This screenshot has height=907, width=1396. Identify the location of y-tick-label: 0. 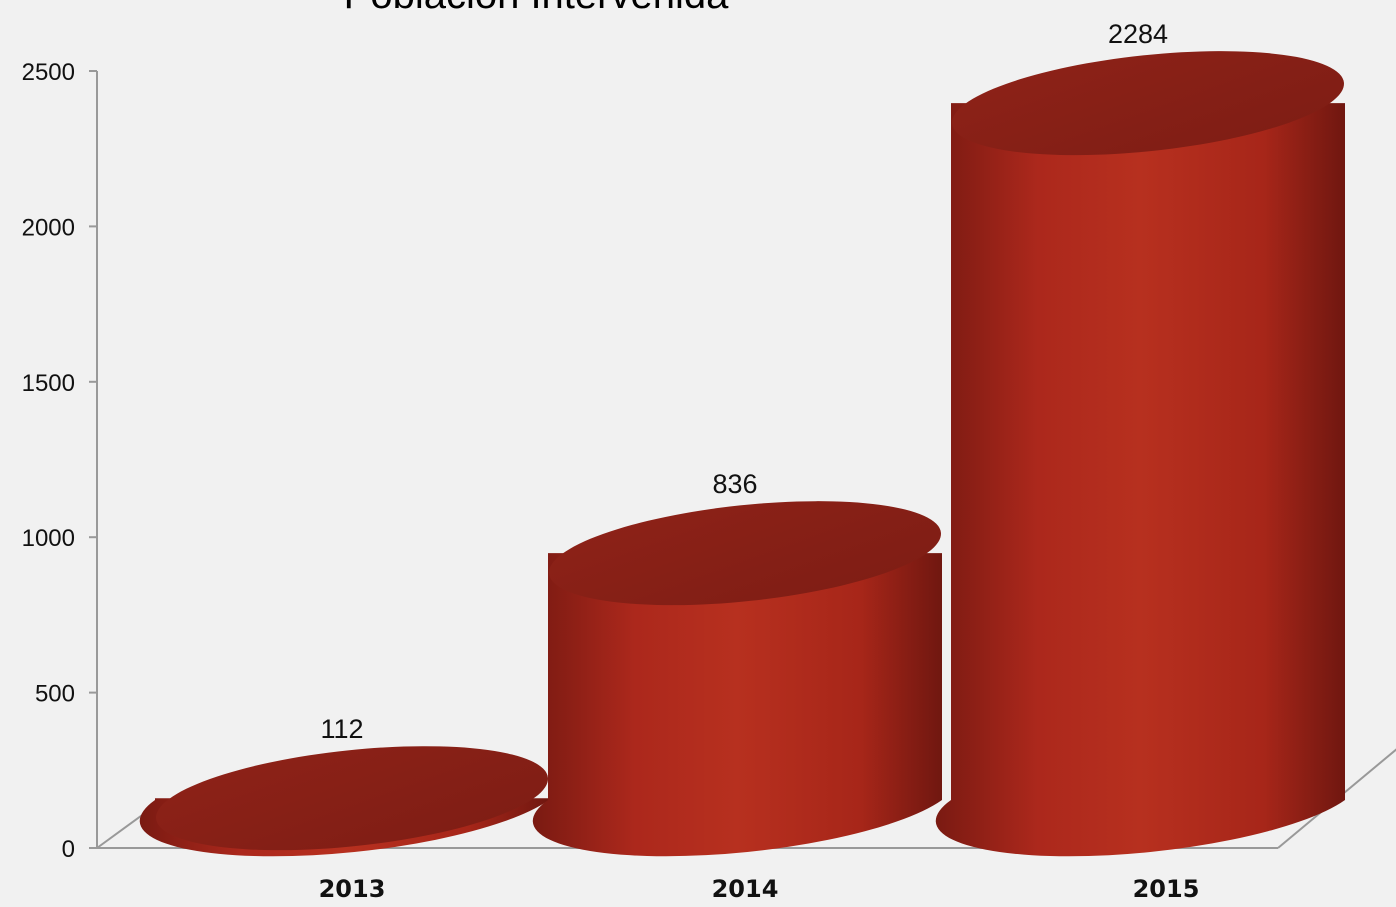
(68, 849).